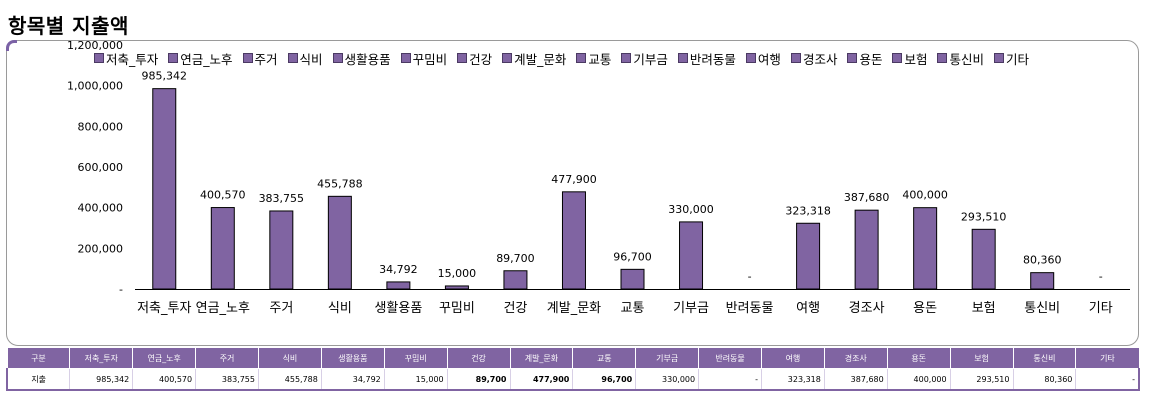 Image resolution: width=1159 pixels, height=407 pixels. I want to click on table-cell: 96,700, so click(604, 379).